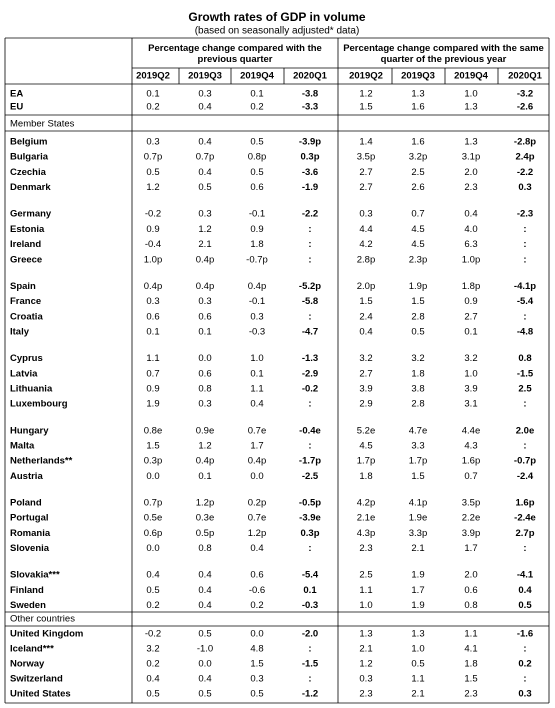 This screenshot has height=708, width=555. I want to click on row-label: Denmark, so click(30, 187).